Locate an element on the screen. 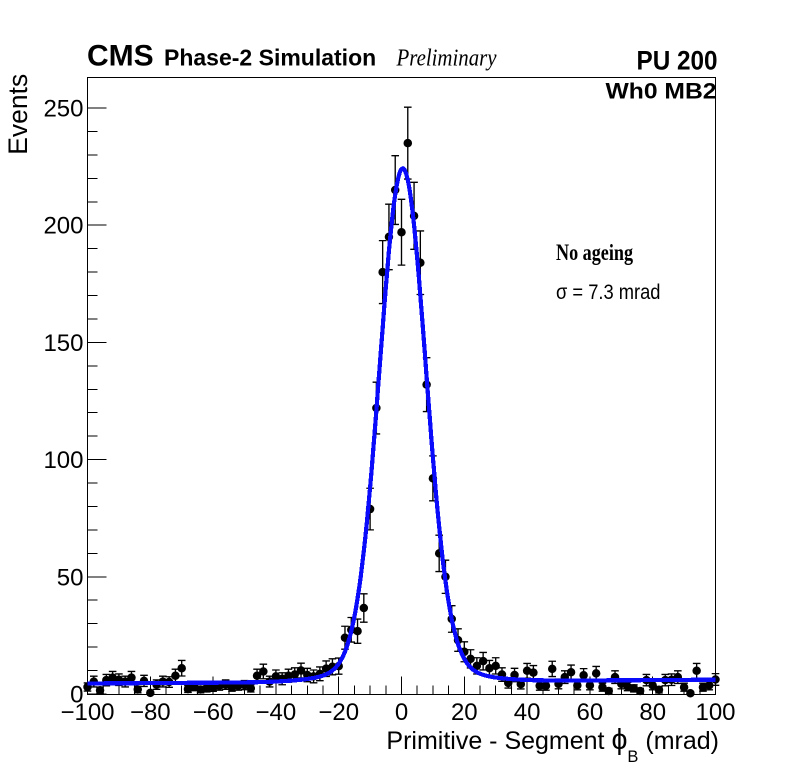 The width and height of the screenshot is (796, 772). svg-text: −40 is located at coordinates (276, 712).